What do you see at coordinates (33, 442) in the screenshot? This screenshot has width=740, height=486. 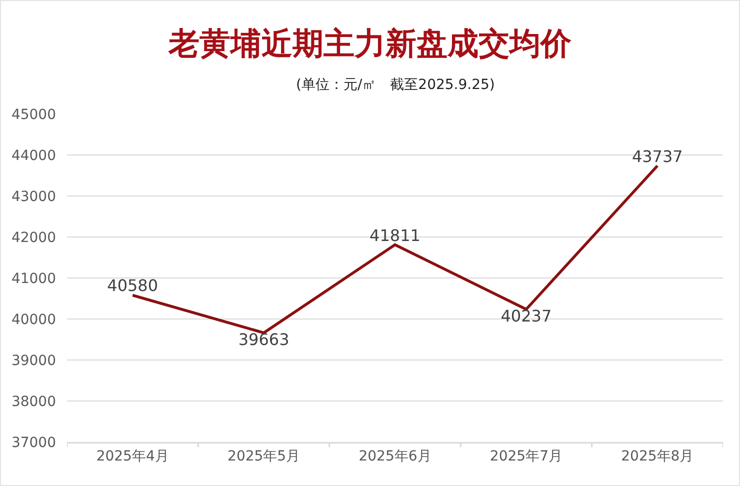 I see `y-tick-label: 37000` at bounding box center [33, 442].